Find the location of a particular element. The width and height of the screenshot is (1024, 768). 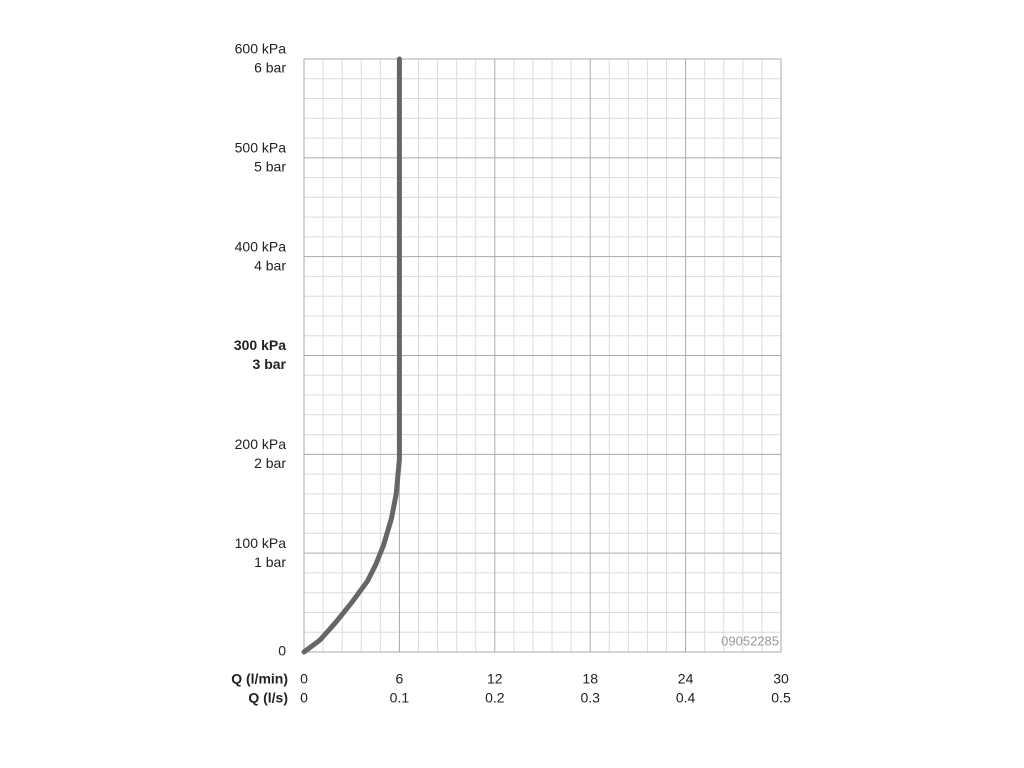

y-tick-label-bar: 1 bar is located at coordinates (270, 562).